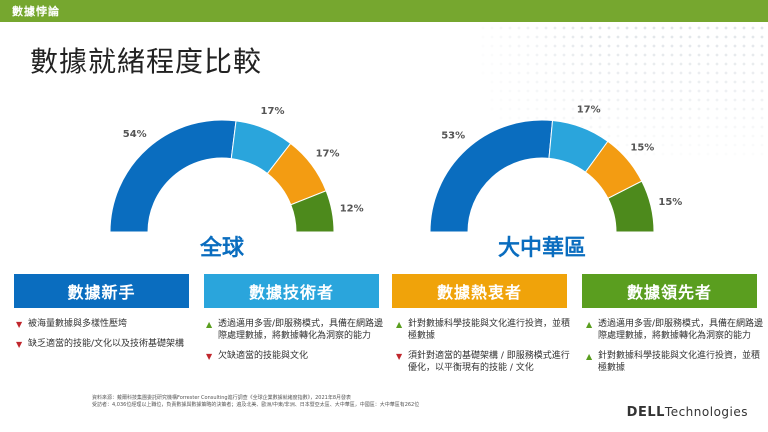  I want to click on logo-brand: DELL, so click(645, 412).